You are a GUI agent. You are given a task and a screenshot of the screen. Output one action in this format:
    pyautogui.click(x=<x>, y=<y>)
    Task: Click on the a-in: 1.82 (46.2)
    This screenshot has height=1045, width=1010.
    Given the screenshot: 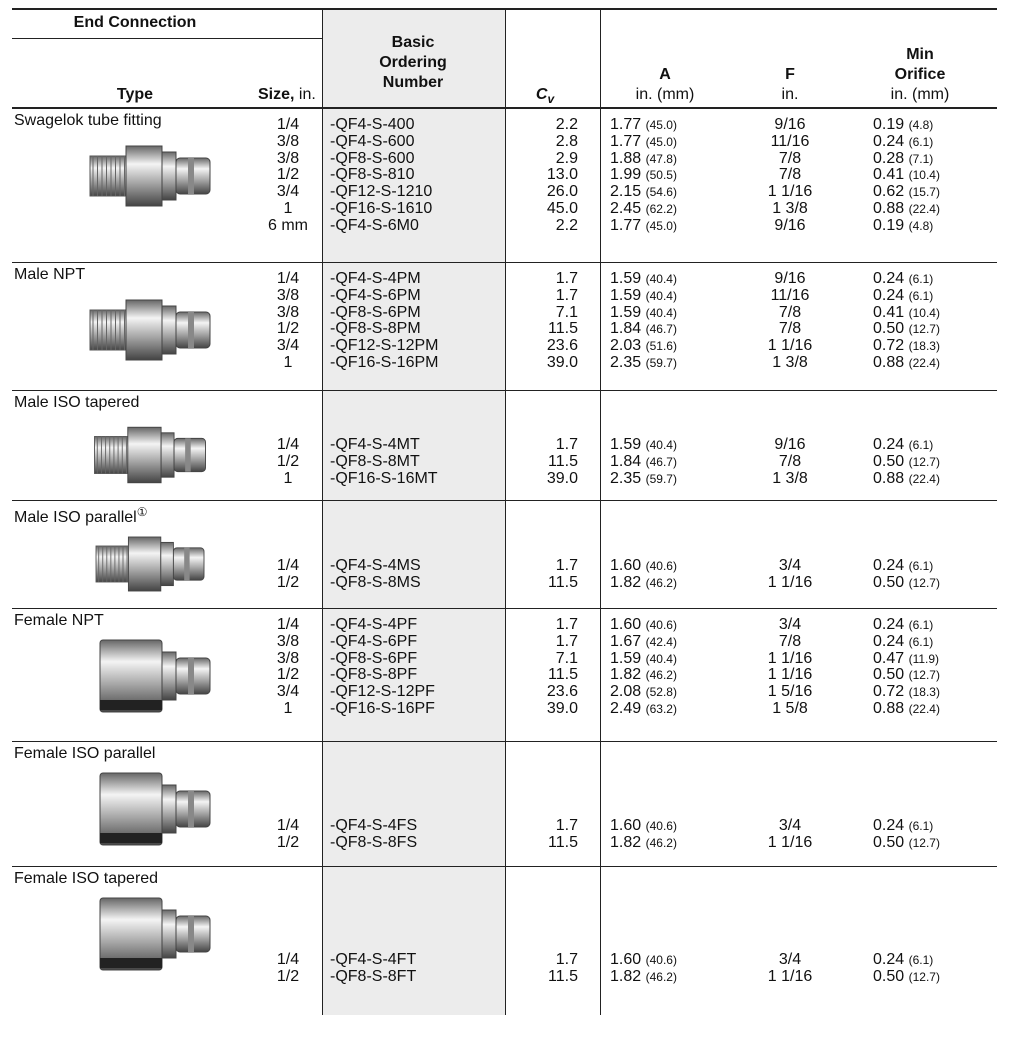 What is the action you would take?
    pyautogui.click(x=643, y=582)
    